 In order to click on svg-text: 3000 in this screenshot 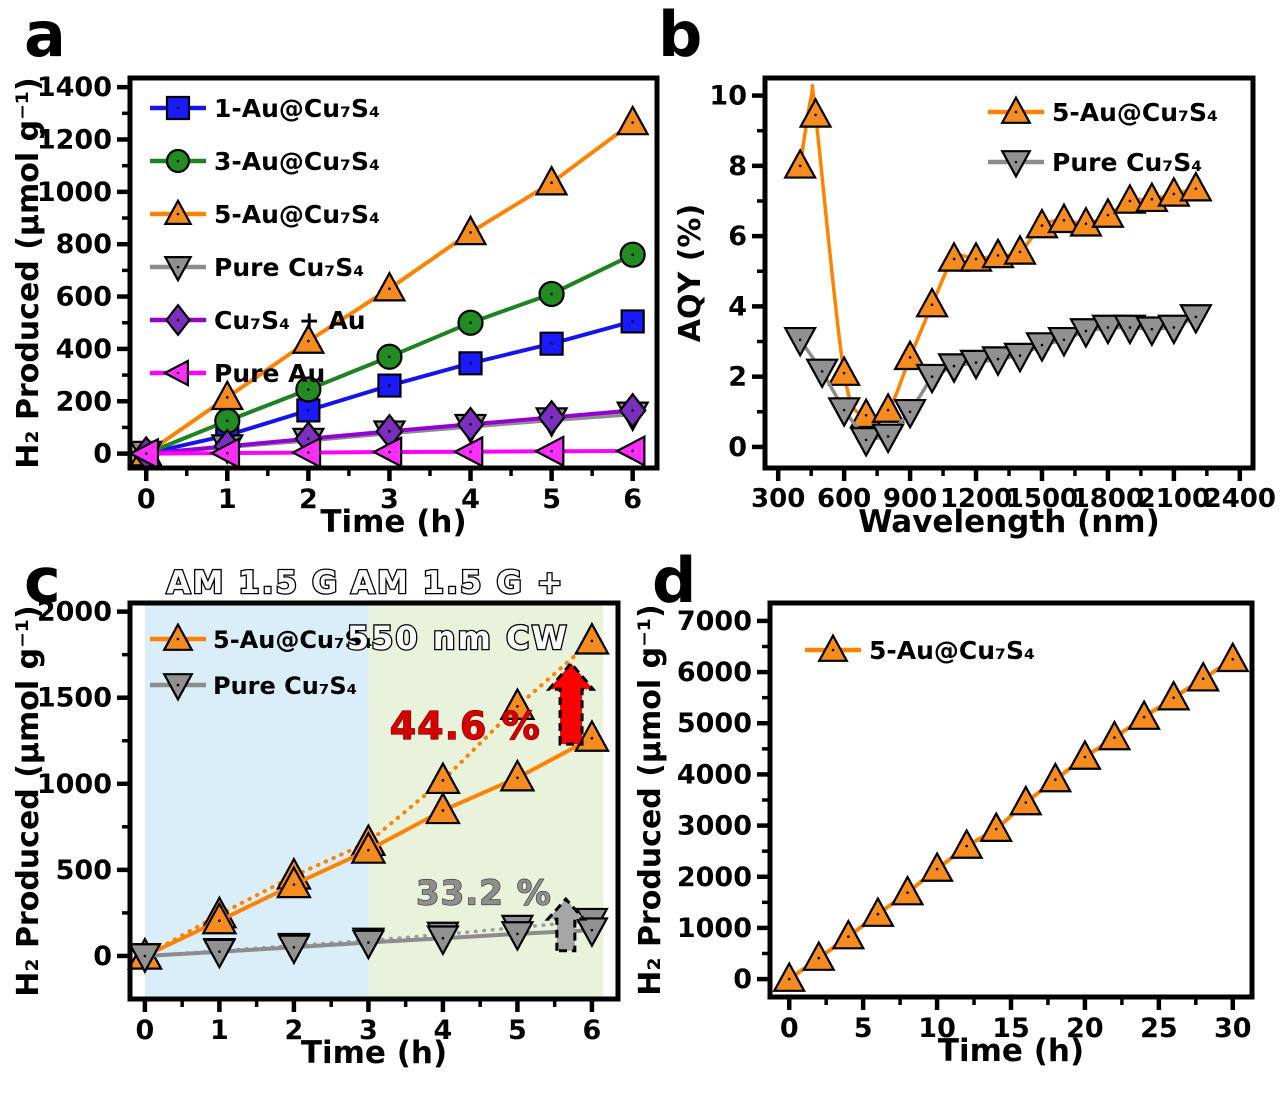, I will do `click(714, 826)`.